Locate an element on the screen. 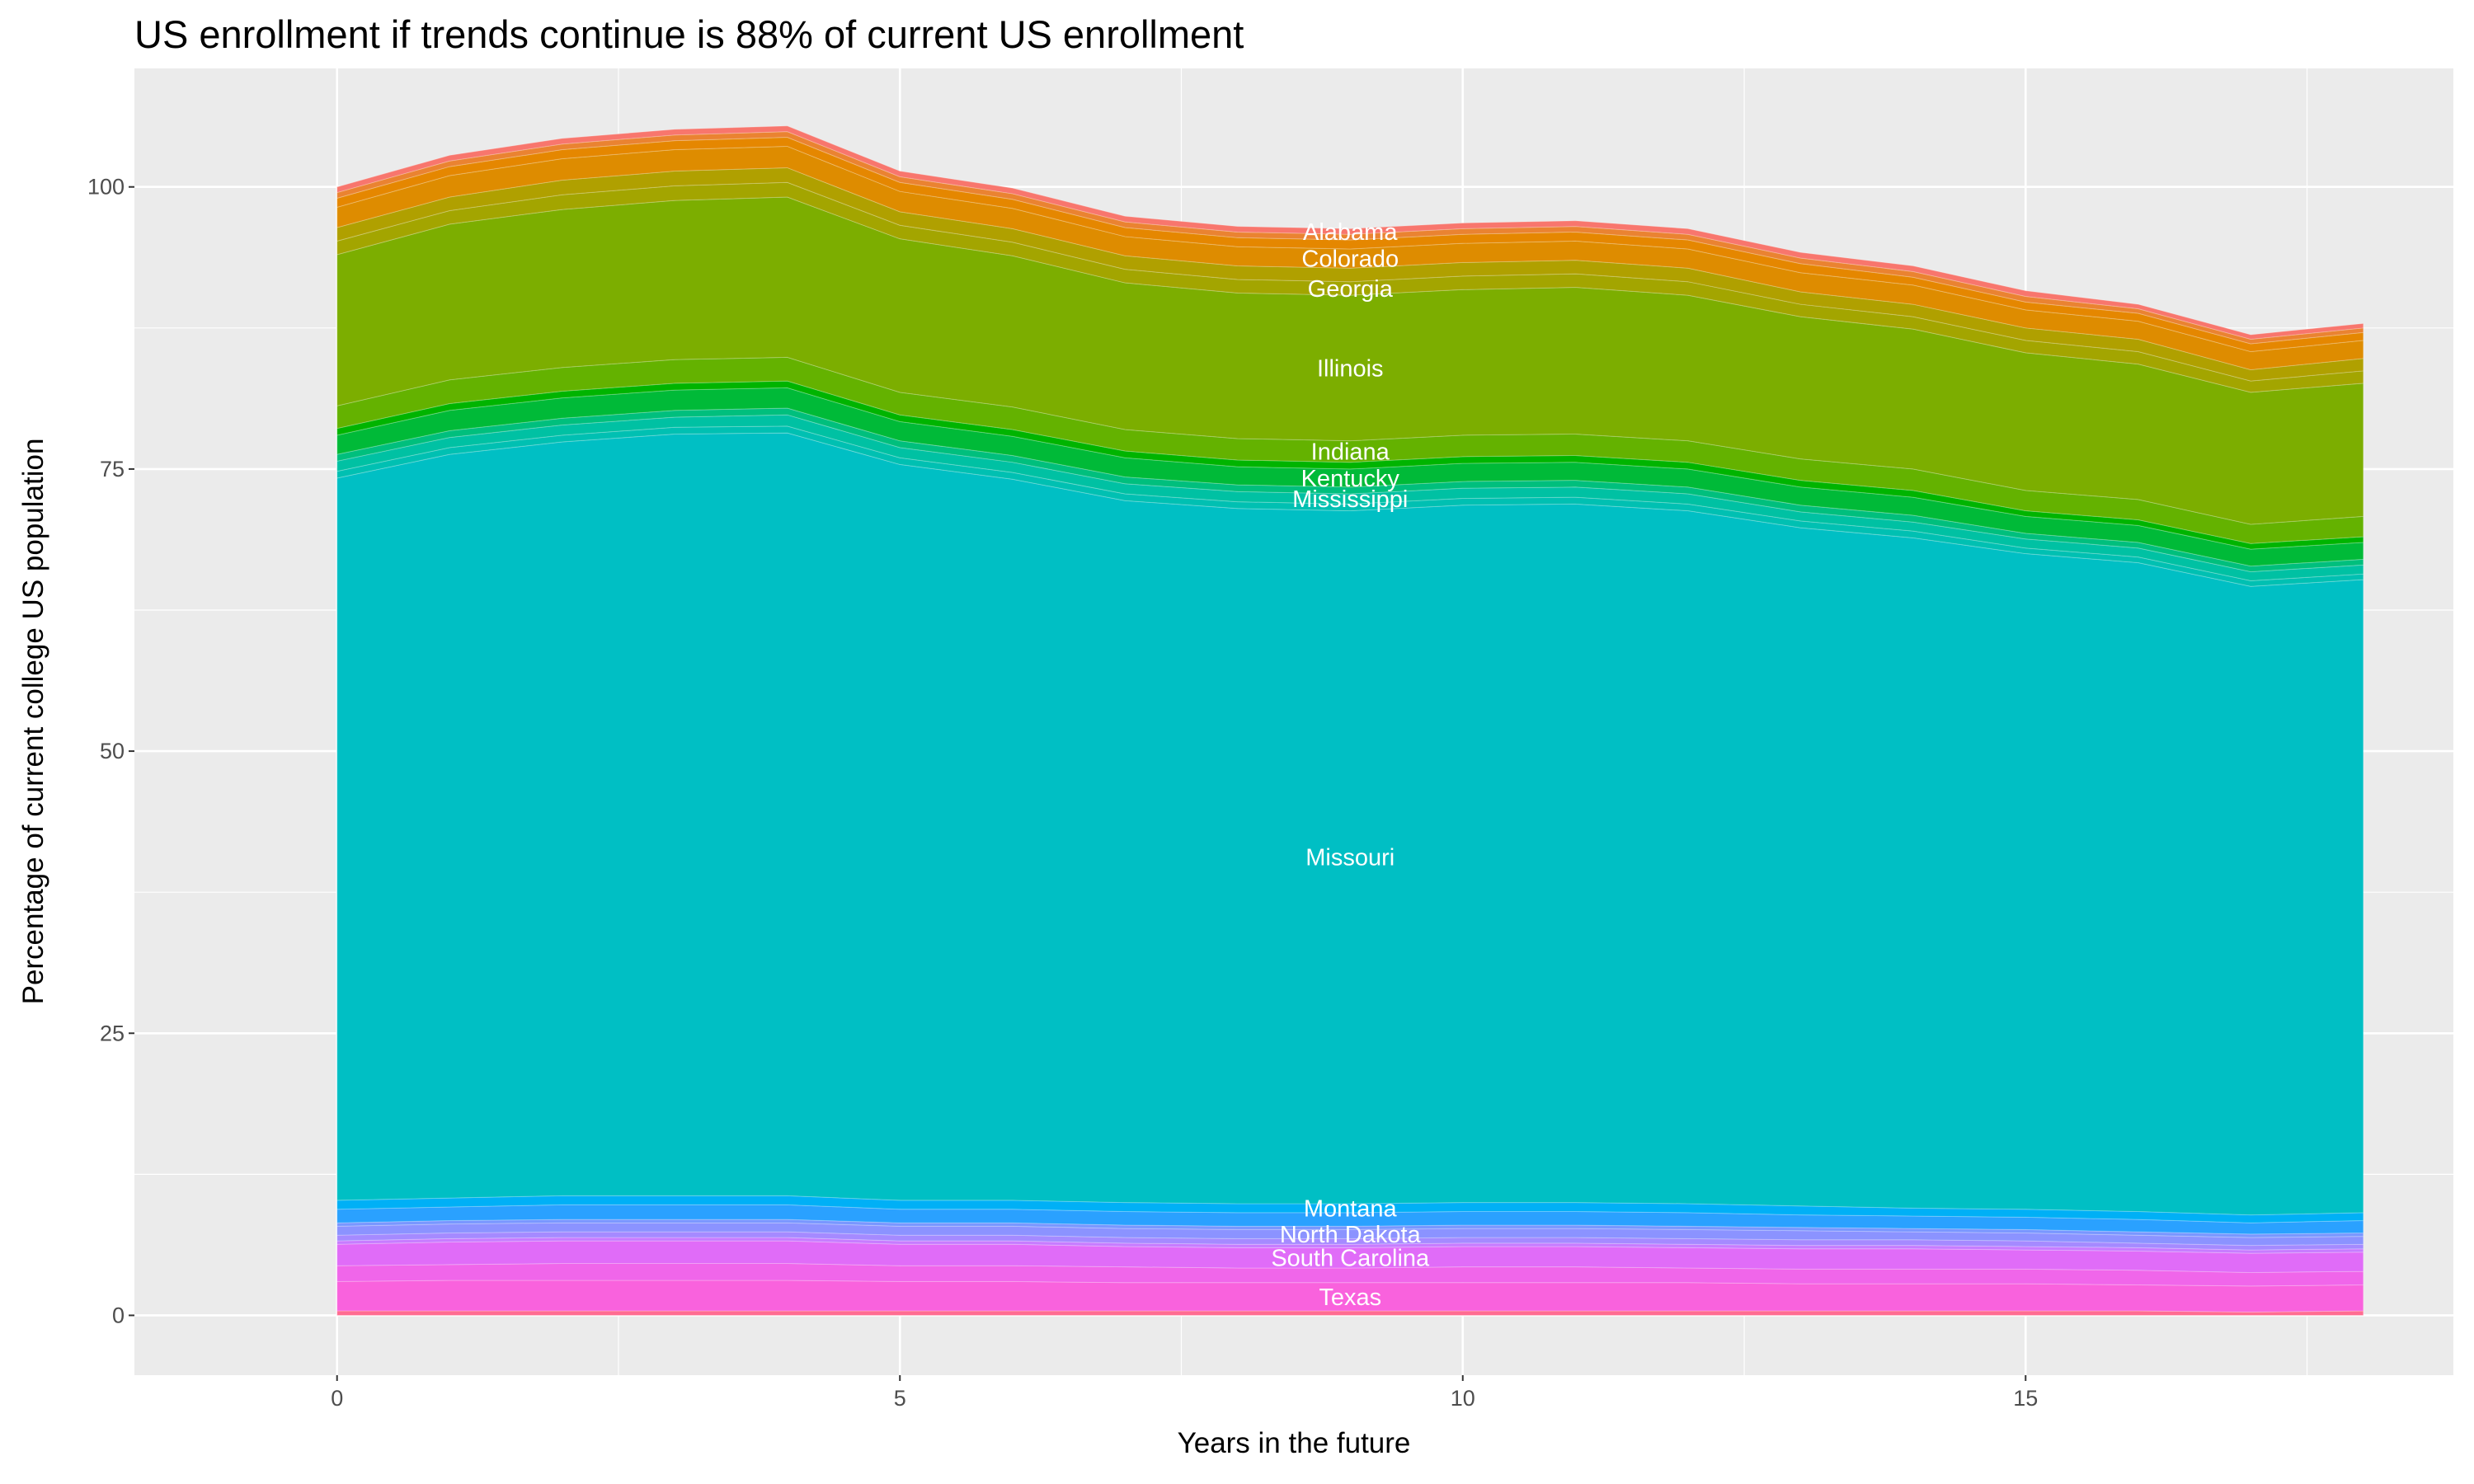  series-label: Texas is located at coordinates (1350, 1297).